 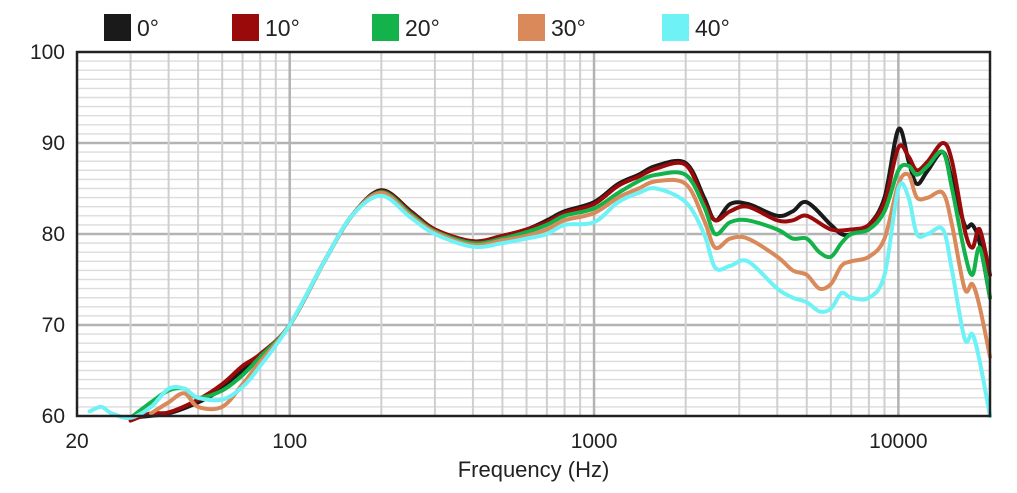 I want to click on y-tick-label: 60, so click(x=53, y=416).